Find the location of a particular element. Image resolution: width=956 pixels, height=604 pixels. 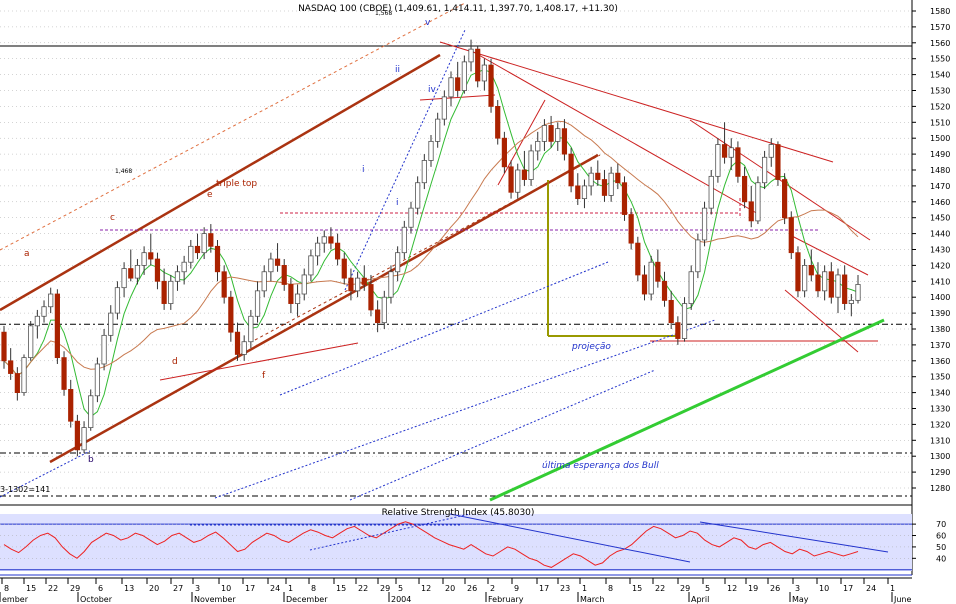

triple-top-label: triple top is located at coordinates (236, 184).